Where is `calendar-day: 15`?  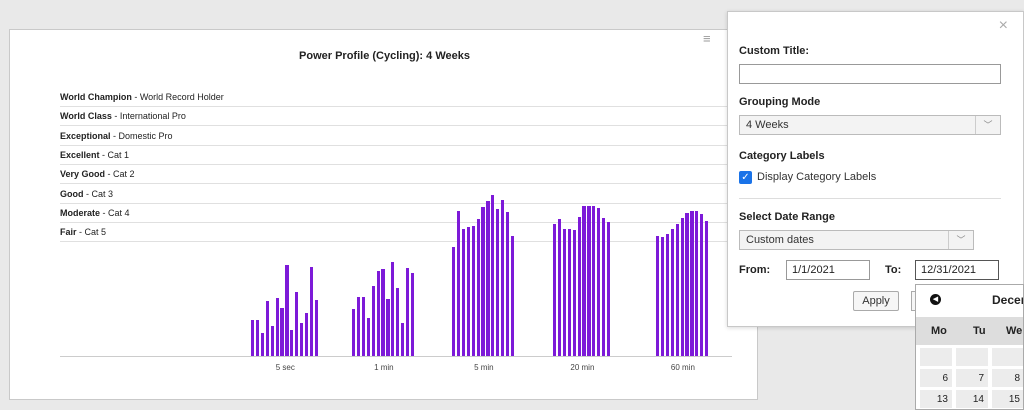 calendar-day: 15 is located at coordinates (1007, 399).